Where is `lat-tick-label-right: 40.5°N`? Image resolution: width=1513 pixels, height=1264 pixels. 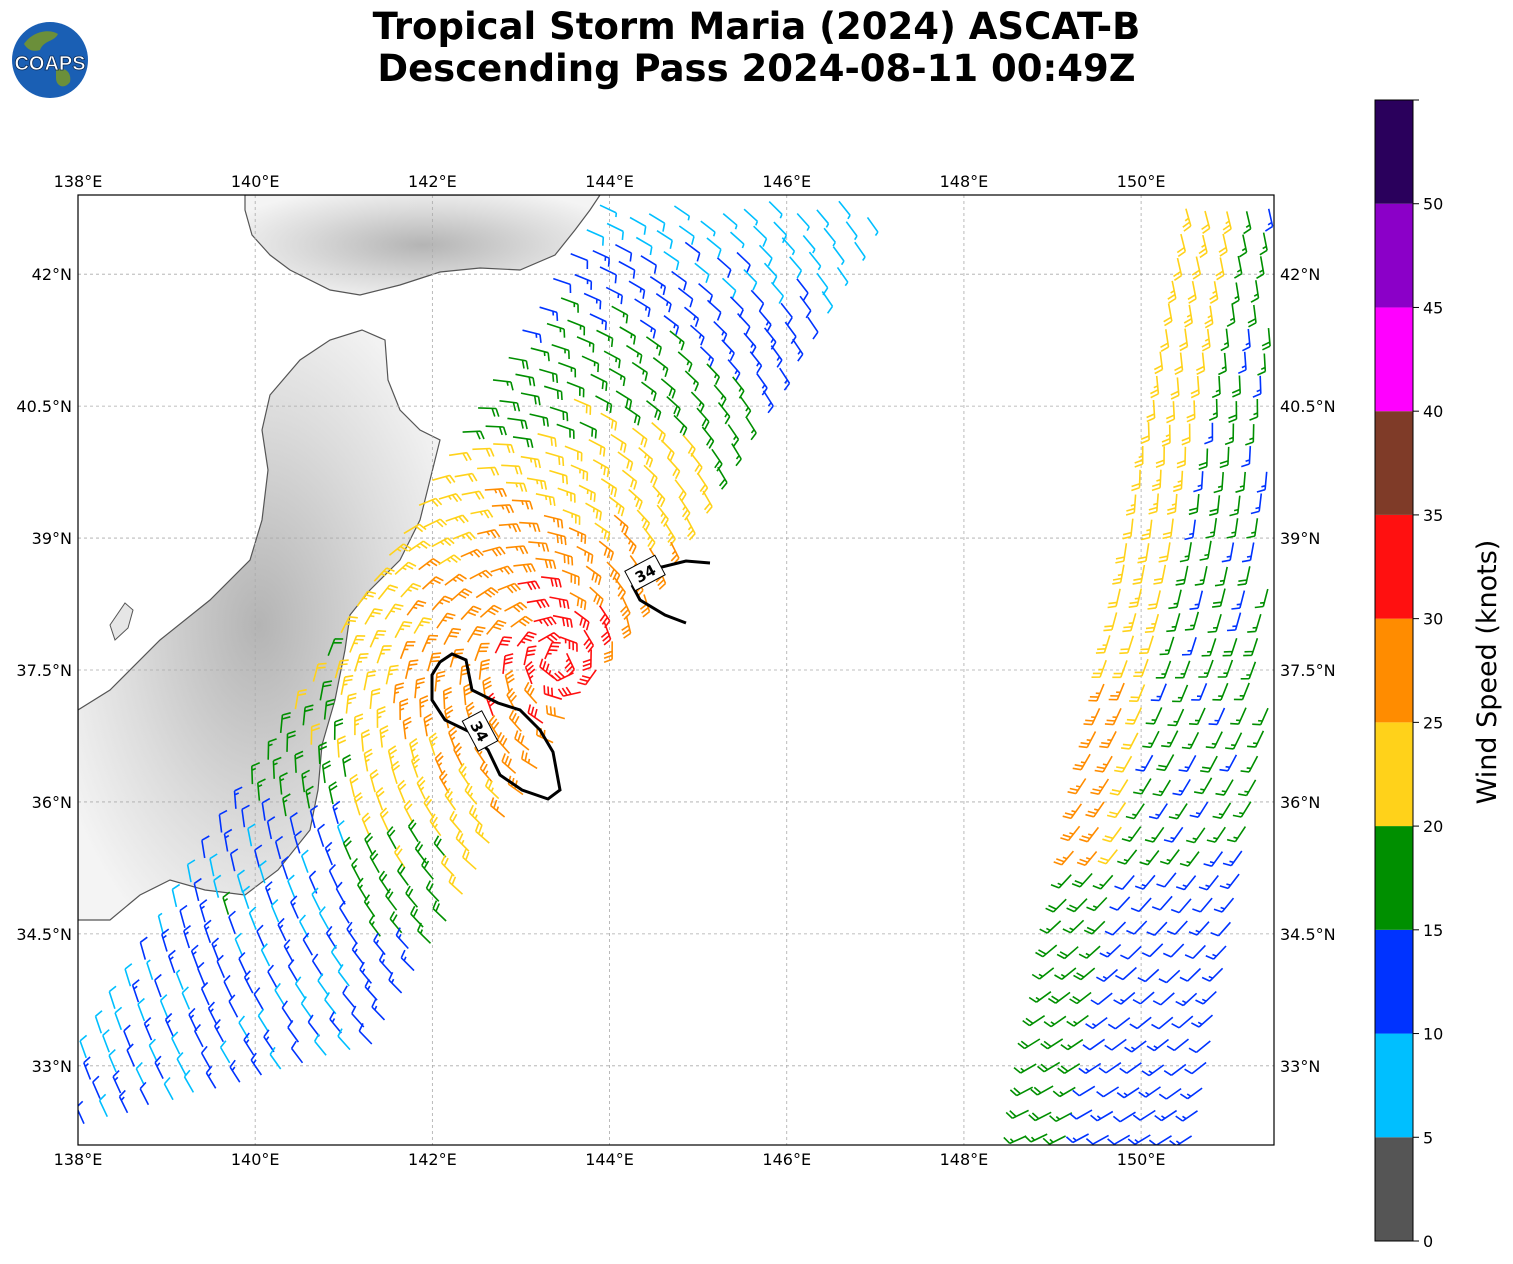
lat-tick-label-right: 40.5°N is located at coordinates (1308, 406).